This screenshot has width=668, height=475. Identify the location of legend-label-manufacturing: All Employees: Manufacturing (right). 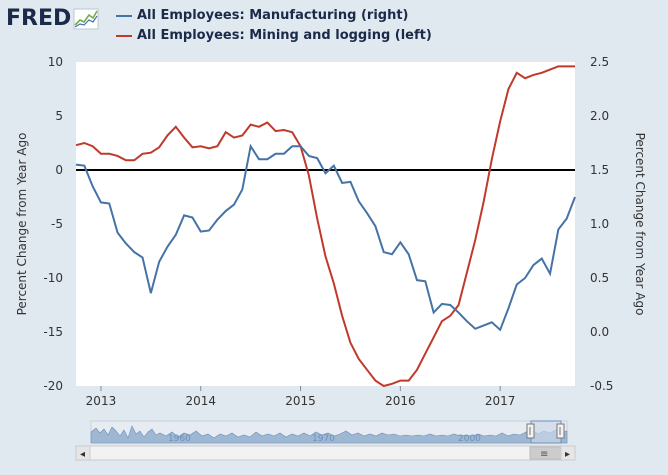
(273, 15).